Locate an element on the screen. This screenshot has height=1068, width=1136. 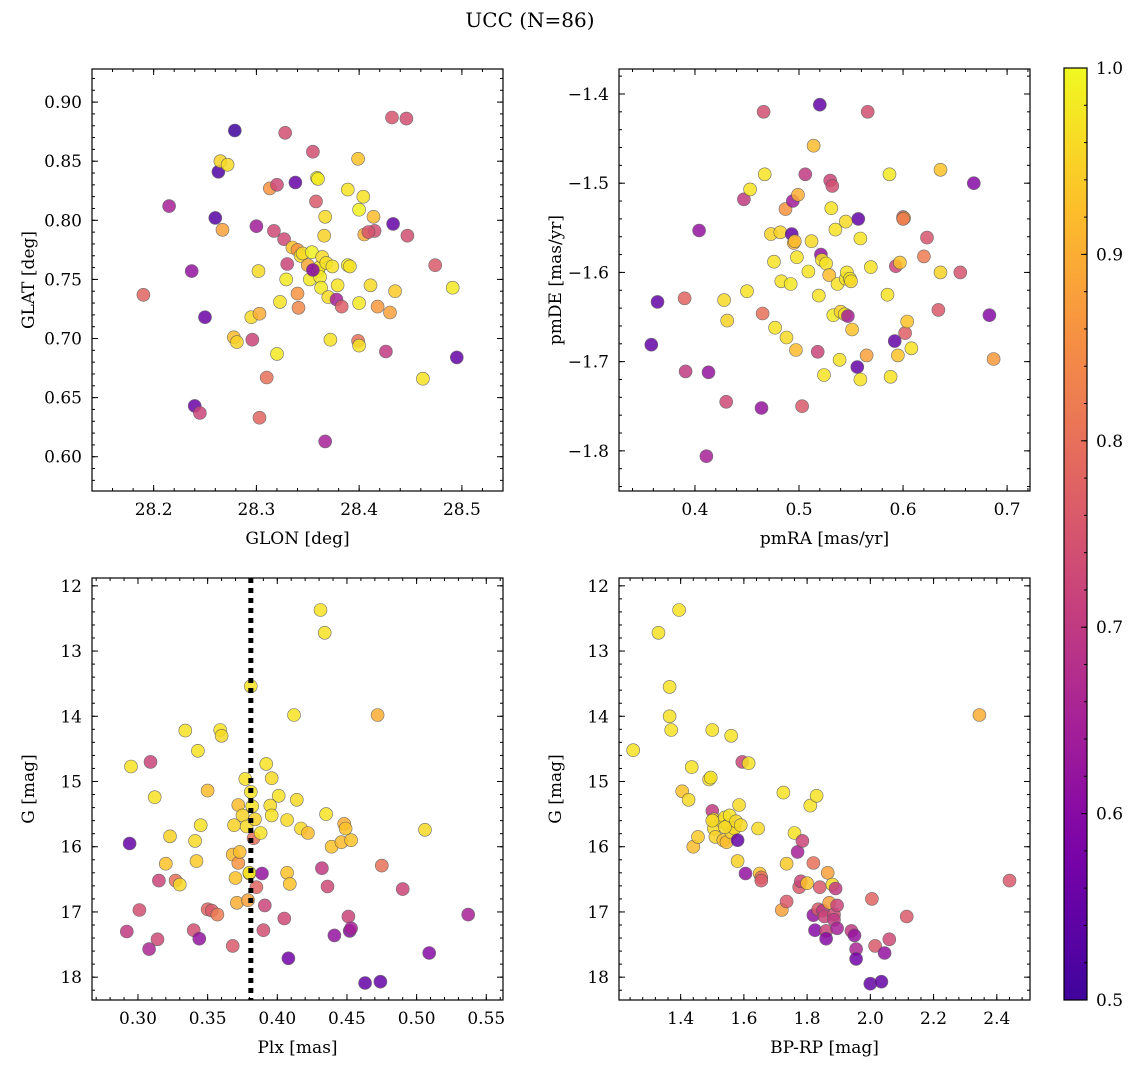
axes-frame is located at coordinates (824, 789).